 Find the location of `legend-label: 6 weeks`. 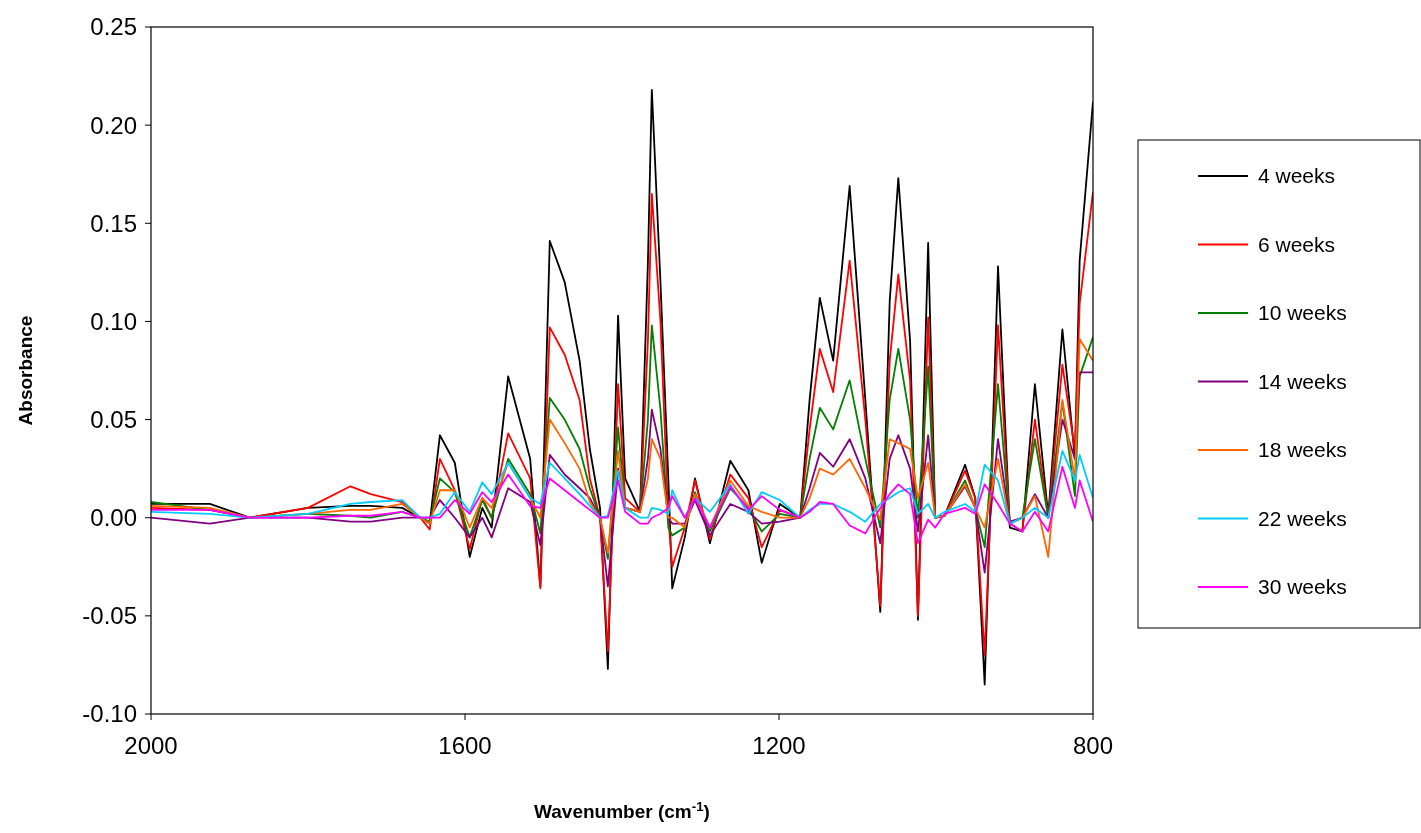

legend-label: 6 weeks is located at coordinates (1297, 244).